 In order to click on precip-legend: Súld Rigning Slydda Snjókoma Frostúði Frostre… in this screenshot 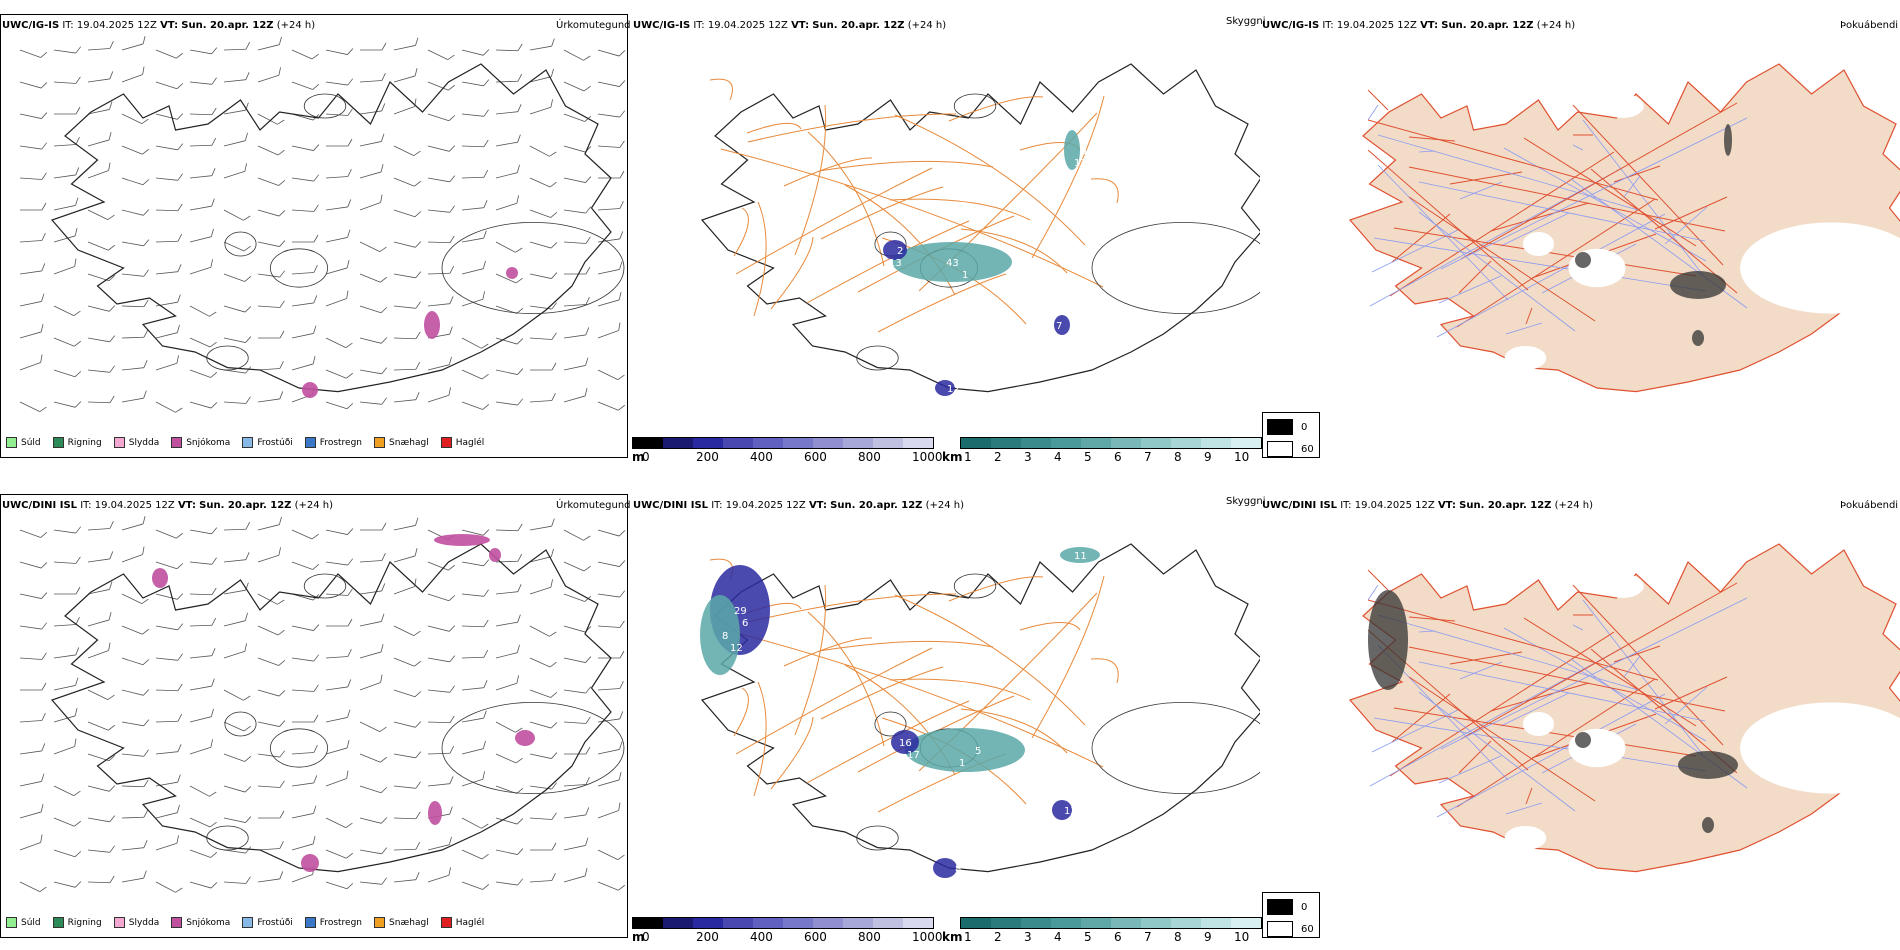, I will do `click(245, 442)`.